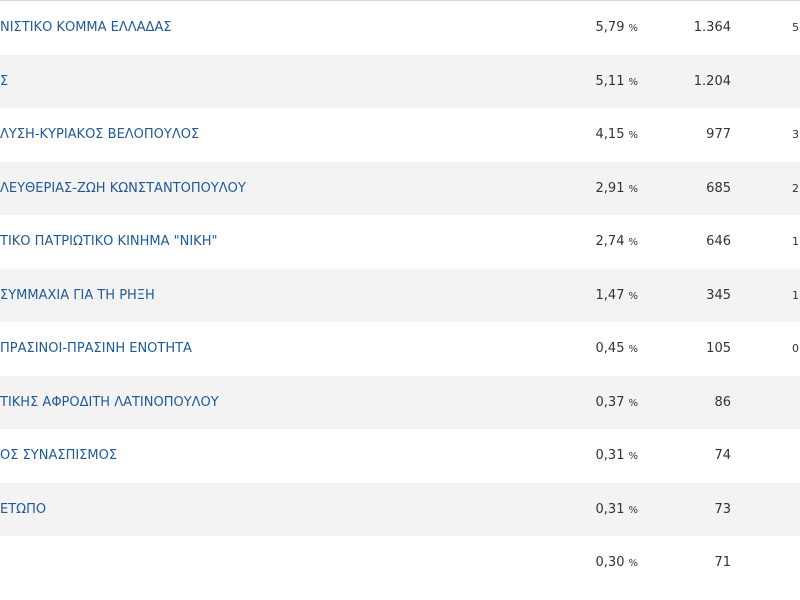 Image resolution: width=800 pixels, height=600 pixels. What do you see at coordinates (610, 348) in the screenshot?
I see `percent: 0,45` at bounding box center [610, 348].